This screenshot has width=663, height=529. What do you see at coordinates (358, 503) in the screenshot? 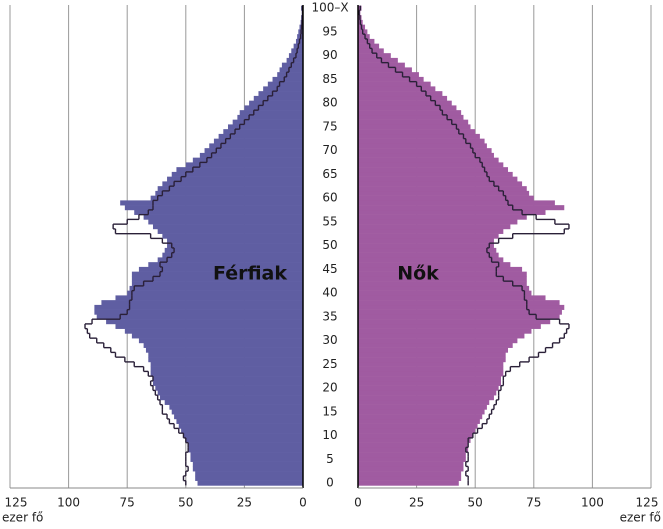
I see `x-tick-label: 0` at bounding box center [358, 503].